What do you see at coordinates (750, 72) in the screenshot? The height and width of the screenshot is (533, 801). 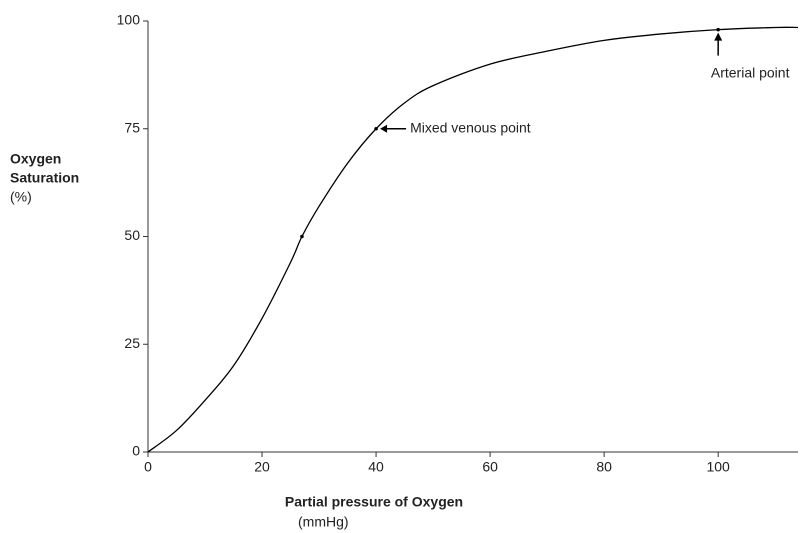 I see `annotation-text: Arterial point` at bounding box center [750, 72].